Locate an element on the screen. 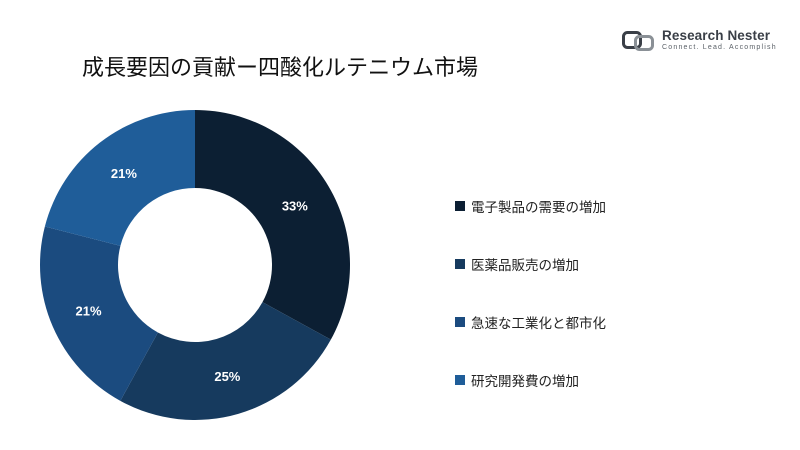 Image resolution: width=800 pixels, height=450 pixels. legend-item: 研究開発費の増加 is located at coordinates (530, 380).